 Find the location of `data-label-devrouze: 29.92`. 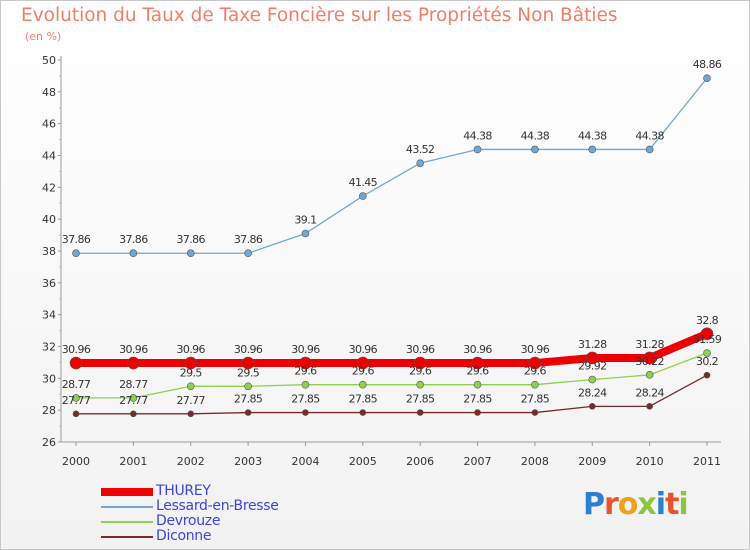

data-label-devrouze: 29.92 is located at coordinates (592, 366).